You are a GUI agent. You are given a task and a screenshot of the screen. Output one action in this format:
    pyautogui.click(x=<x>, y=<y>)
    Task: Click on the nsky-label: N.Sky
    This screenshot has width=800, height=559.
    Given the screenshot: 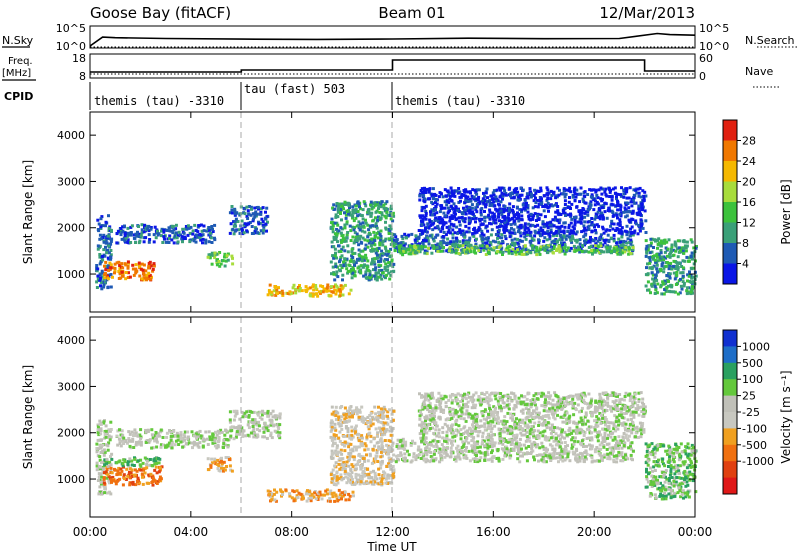 What is the action you would take?
    pyautogui.click(x=18, y=40)
    